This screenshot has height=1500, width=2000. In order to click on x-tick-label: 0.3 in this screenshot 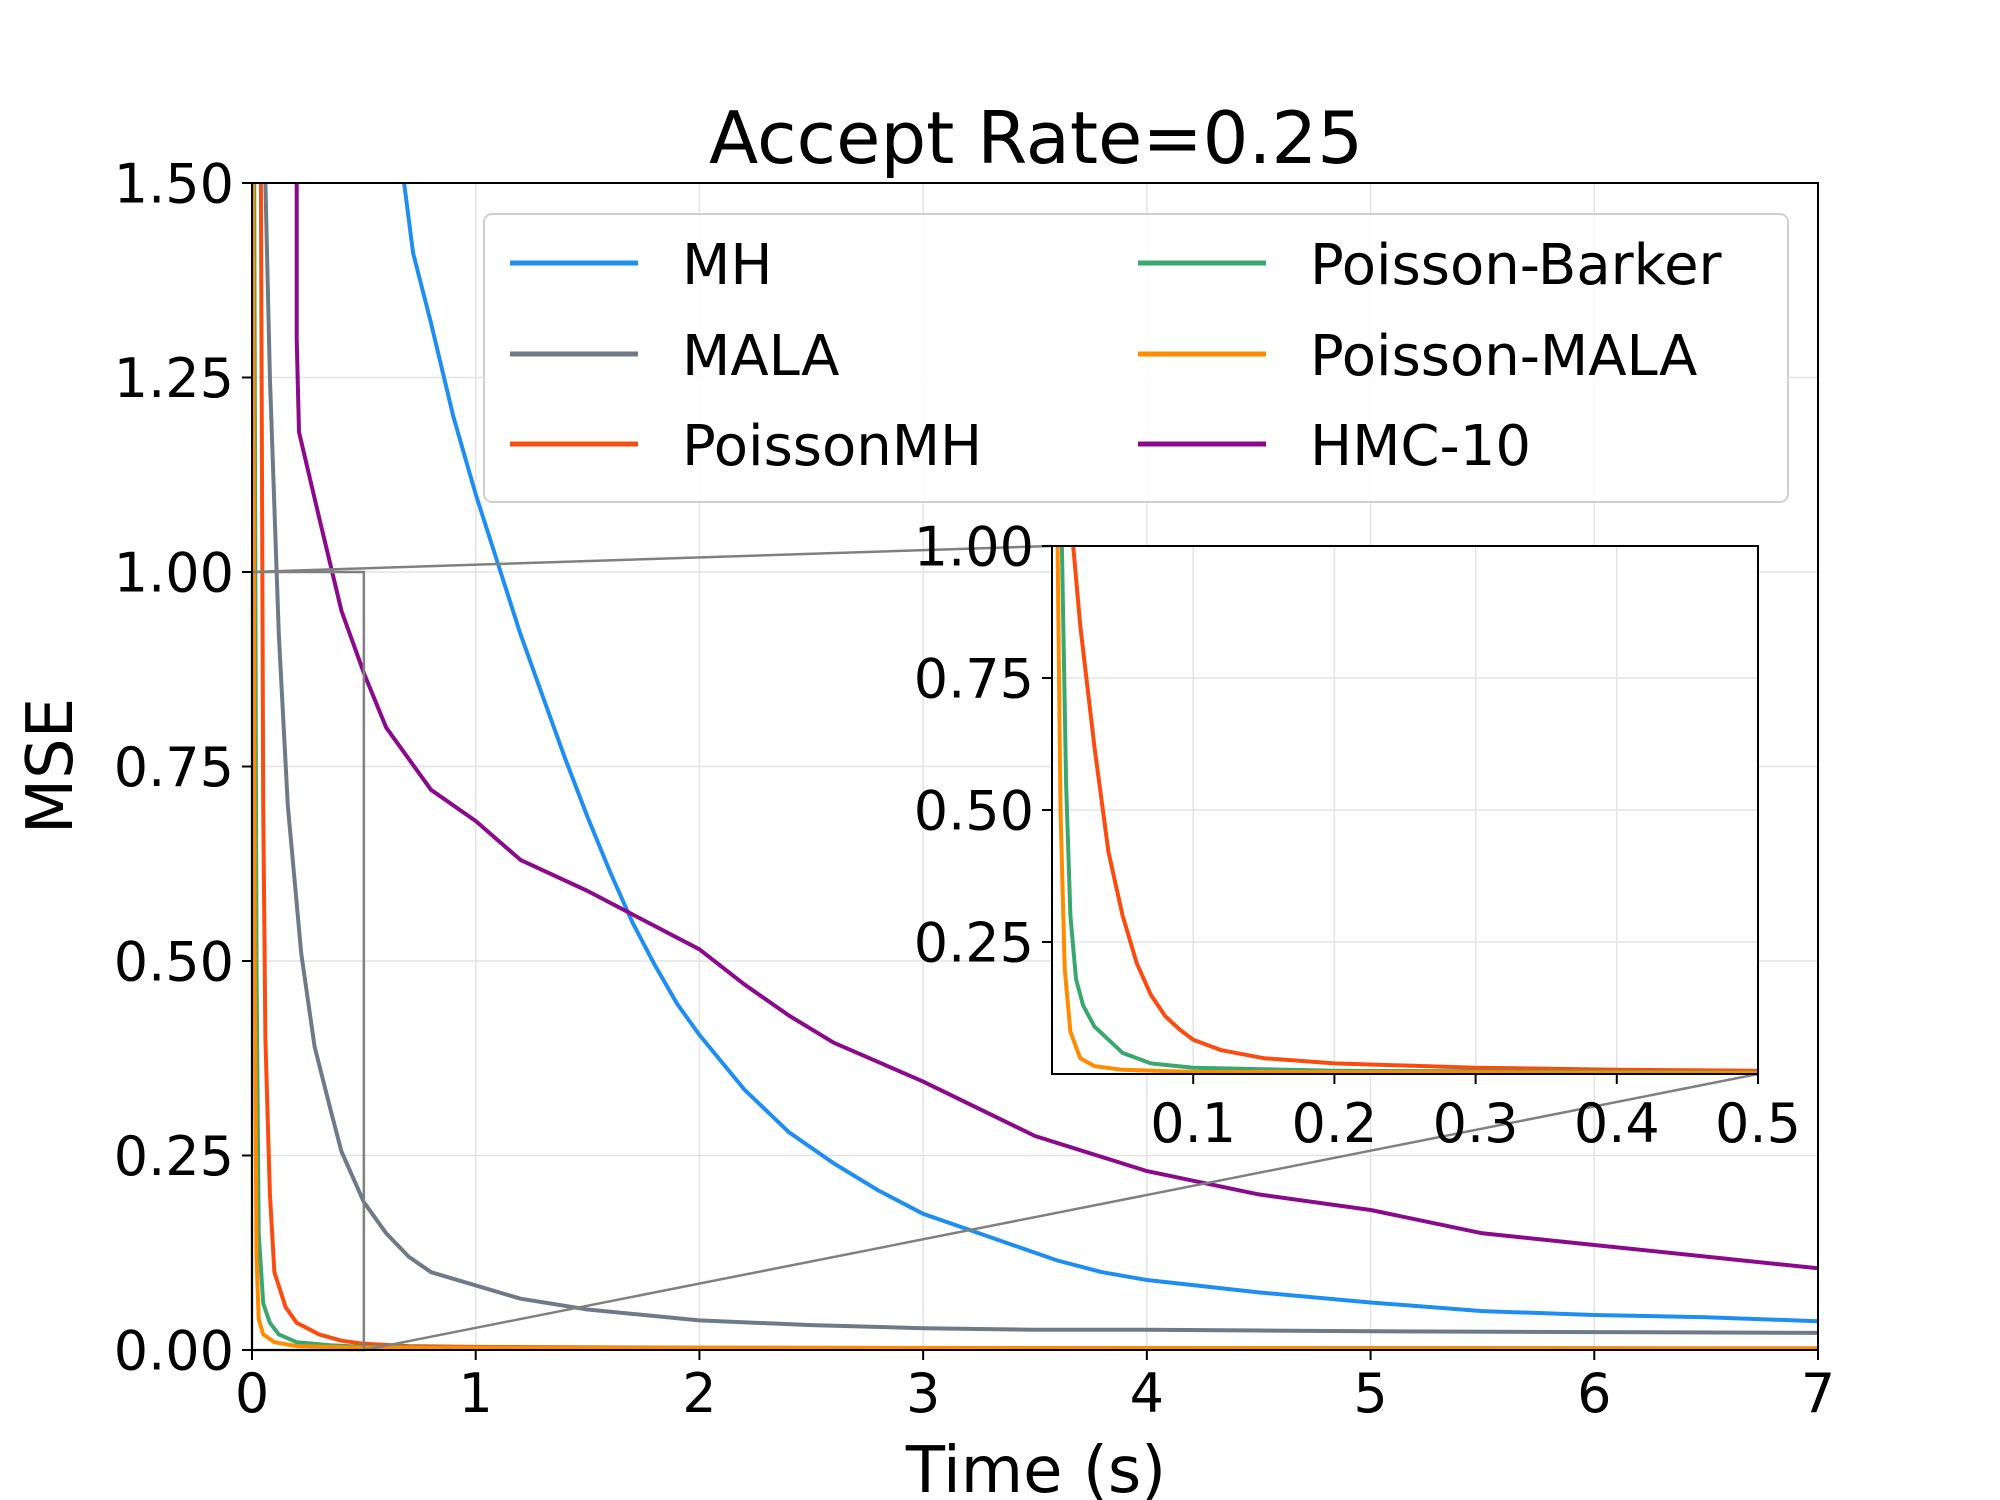, I will do `click(1476, 1123)`.